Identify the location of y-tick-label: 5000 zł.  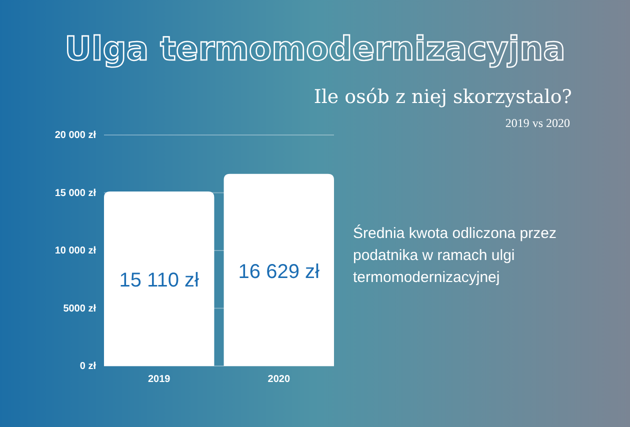
(79, 308).